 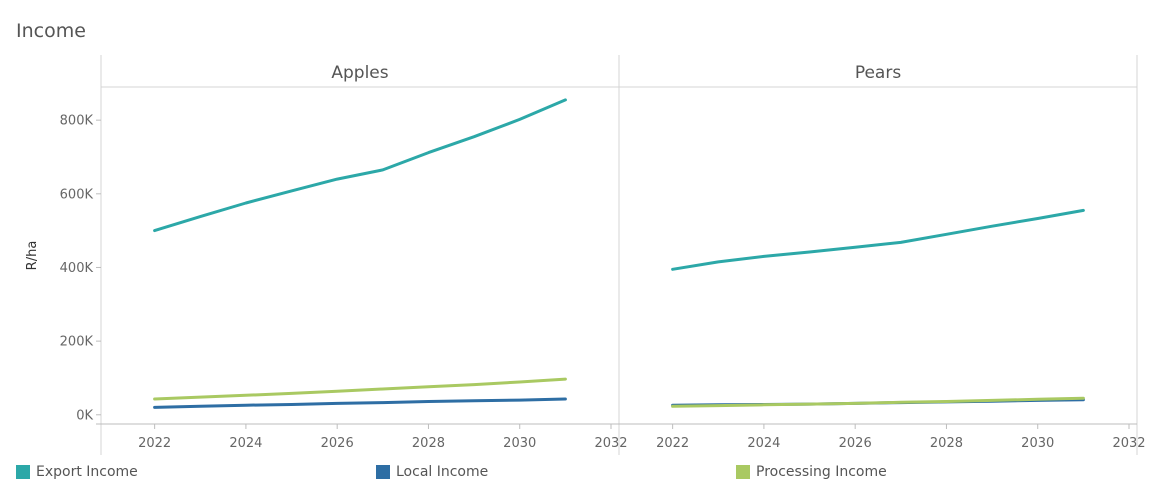 I want to click on legend-label-processing: Processing Income, so click(x=821, y=472).